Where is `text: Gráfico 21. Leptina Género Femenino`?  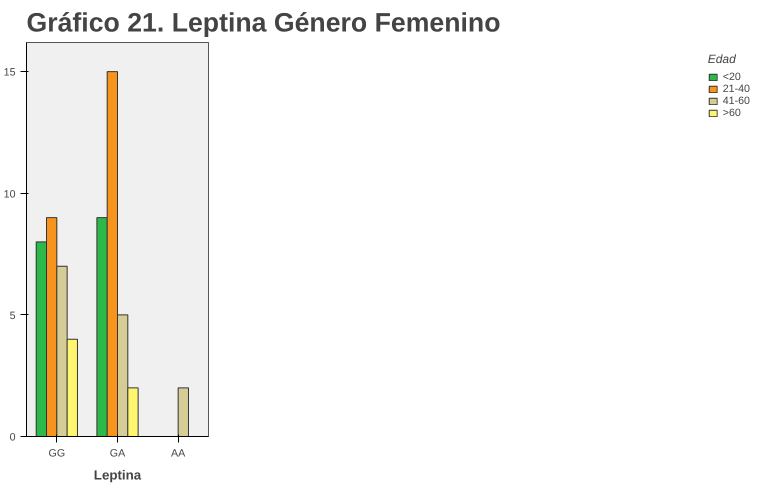 text: Gráfico 21. Leptina Género Femenino is located at coordinates (263, 23).